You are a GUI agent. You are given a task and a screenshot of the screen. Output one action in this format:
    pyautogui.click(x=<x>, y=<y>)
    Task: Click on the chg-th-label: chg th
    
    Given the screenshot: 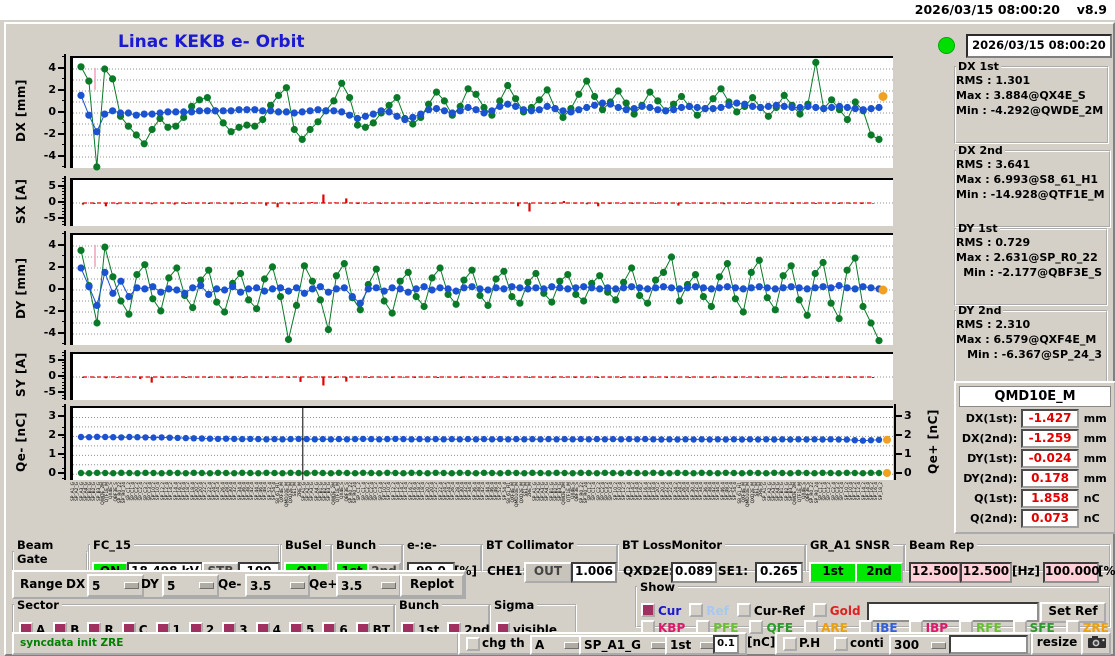 What is the action you would take?
    pyautogui.click(x=503, y=643)
    